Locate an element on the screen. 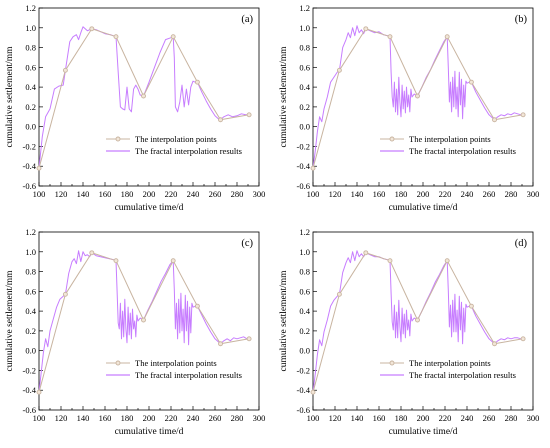 This screenshot has width=550, height=448. panel-label: (d) is located at coordinates (521, 243).